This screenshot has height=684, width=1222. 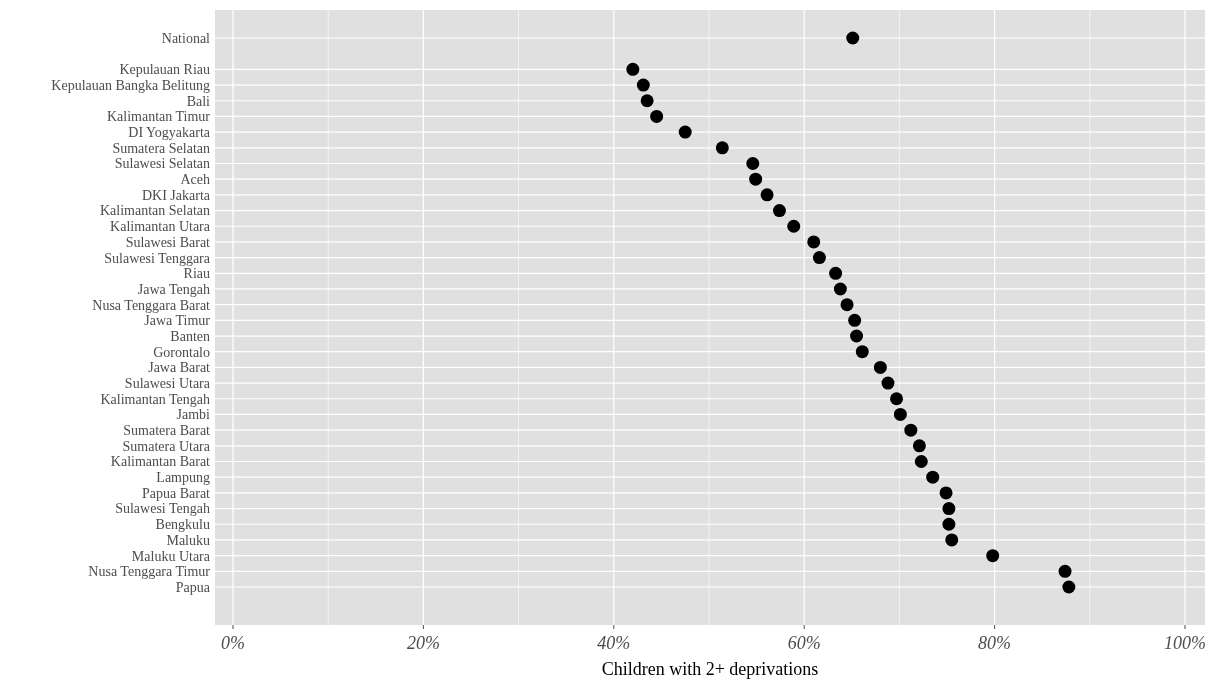 I want to click on y-tick-label: Jawa Tengah, so click(x=173, y=289).